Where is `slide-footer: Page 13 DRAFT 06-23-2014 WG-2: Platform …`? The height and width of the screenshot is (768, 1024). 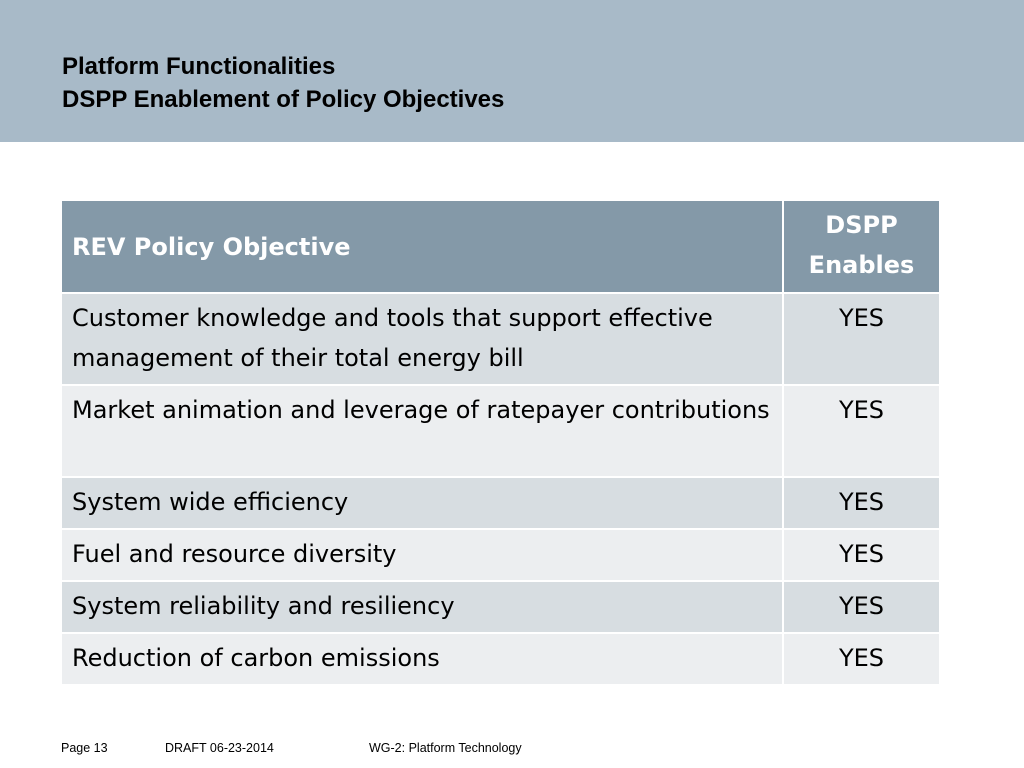
slide-footer: Page 13 DRAFT 06-23-2014 WG-2: Platform … is located at coordinates (512, 749).